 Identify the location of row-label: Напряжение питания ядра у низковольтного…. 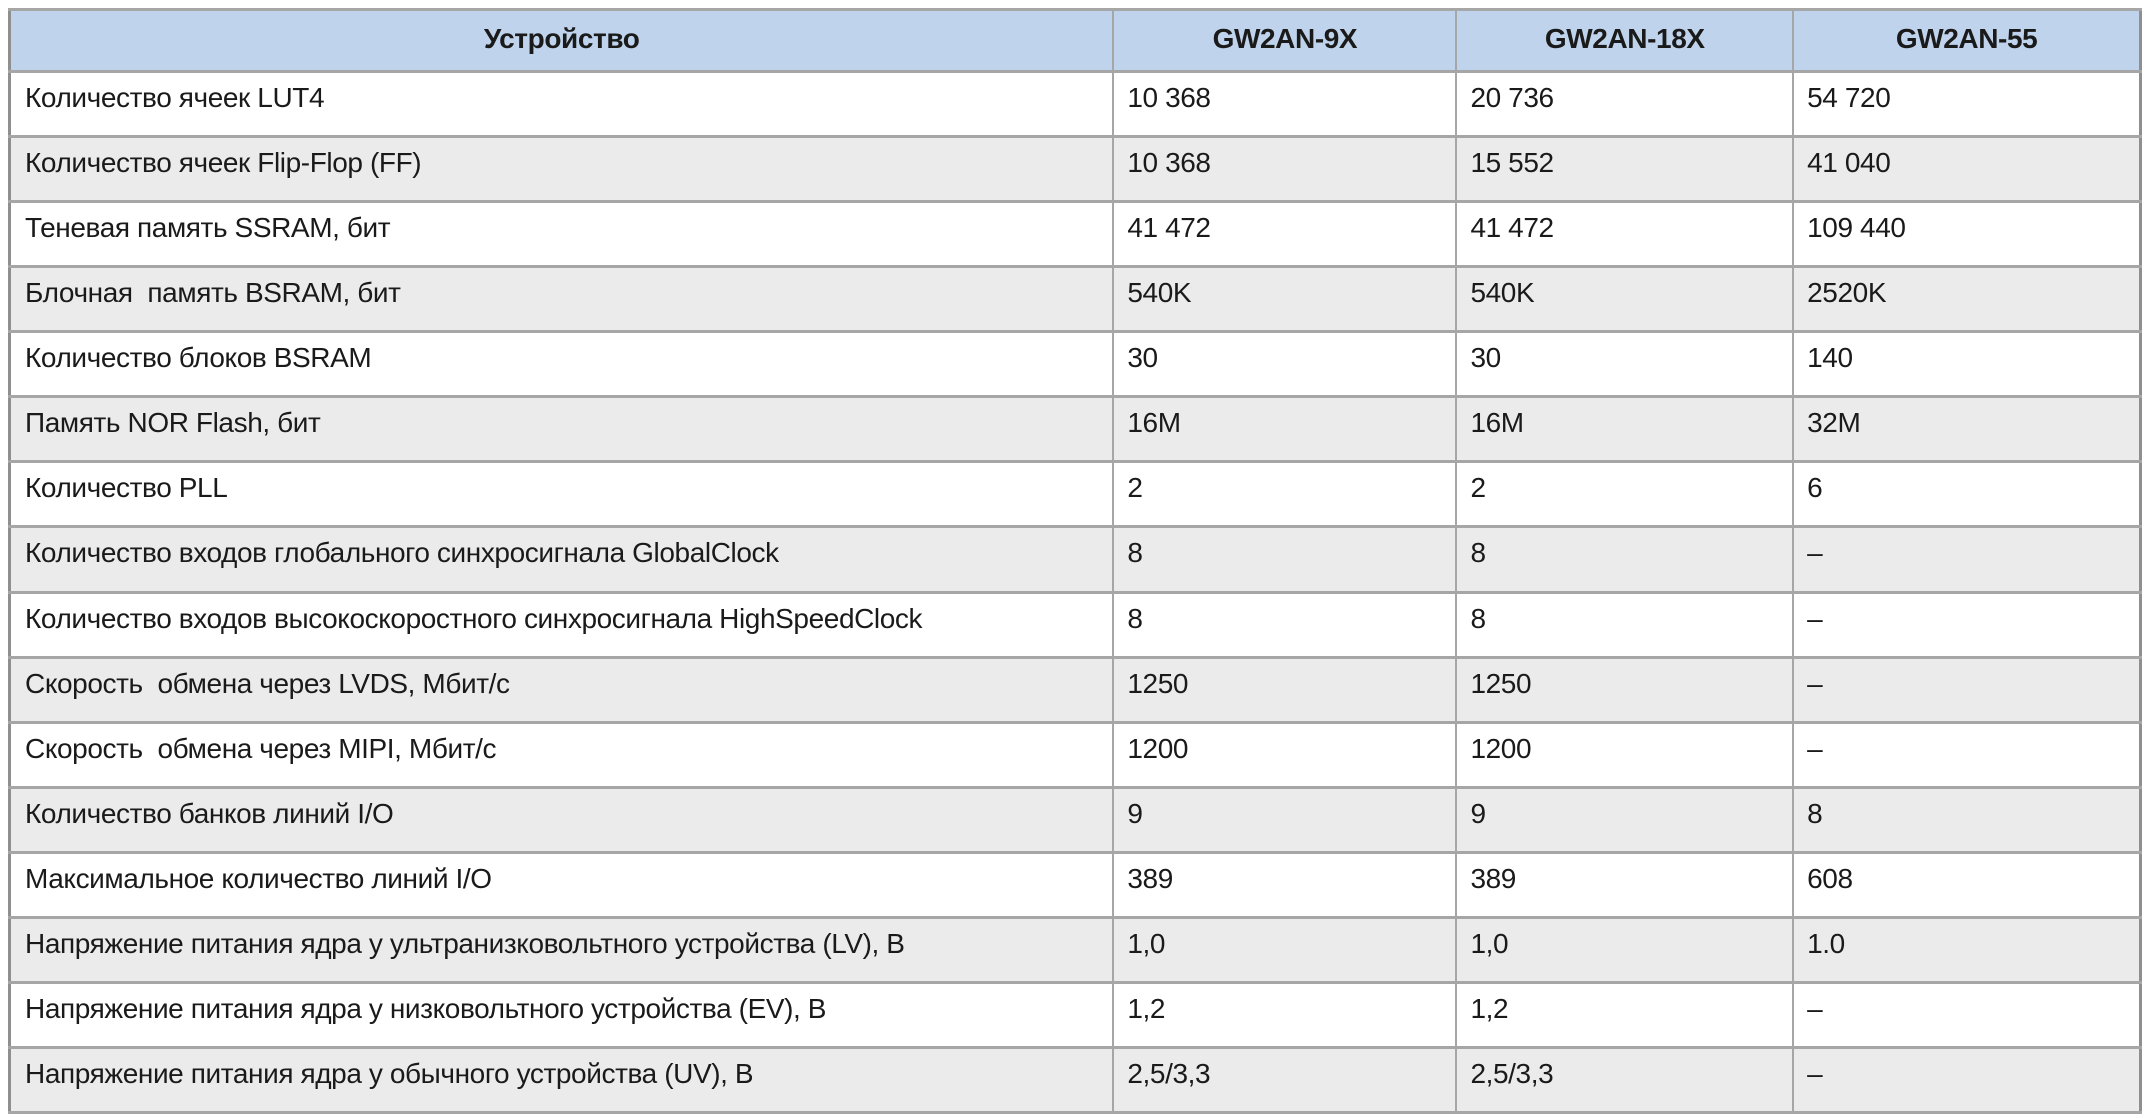
(561, 1014).